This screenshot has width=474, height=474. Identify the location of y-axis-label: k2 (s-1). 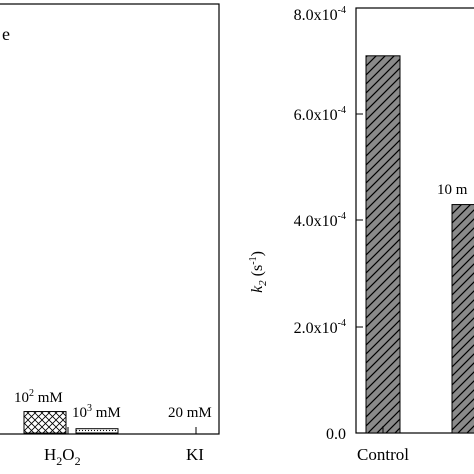
(258, 272).